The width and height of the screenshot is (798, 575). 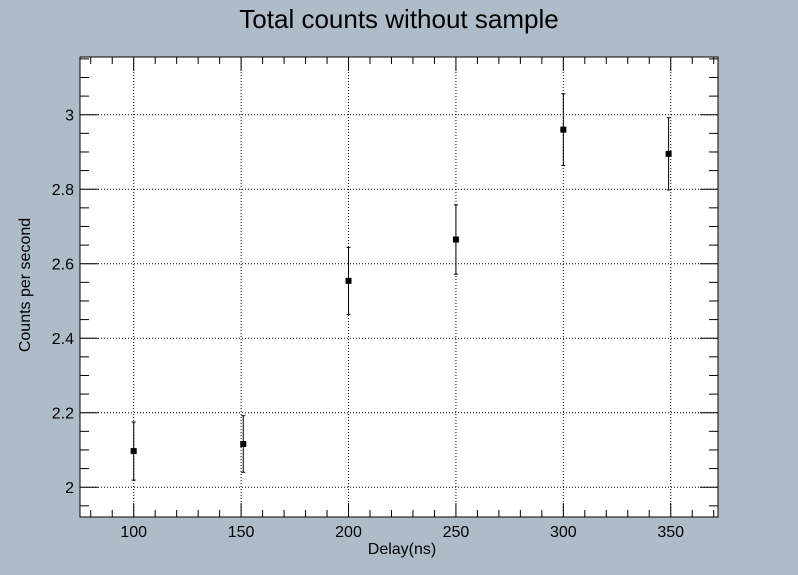 What do you see at coordinates (63, 265) in the screenshot?
I see `y-tick-label: 2.6` at bounding box center [63, 265].